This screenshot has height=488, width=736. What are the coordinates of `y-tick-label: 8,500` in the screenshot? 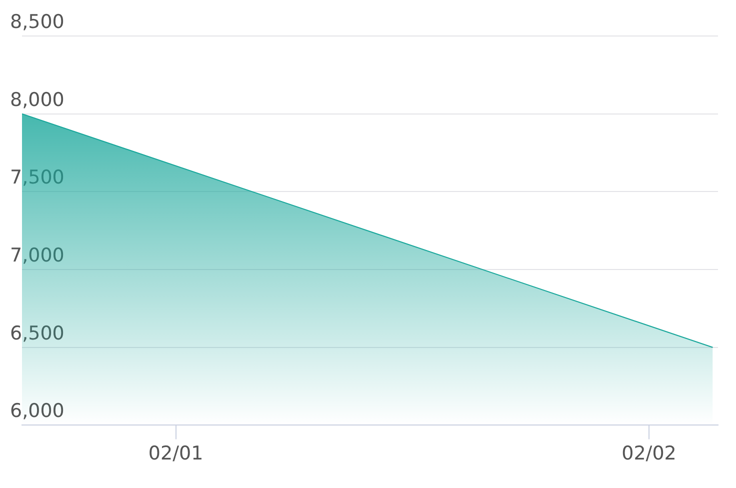 It's located at (37, 21).